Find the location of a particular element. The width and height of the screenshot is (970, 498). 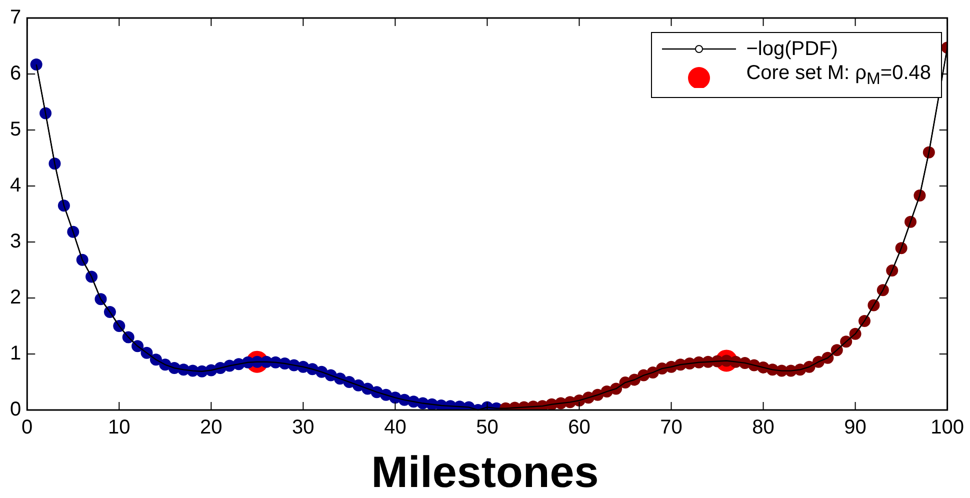

y-tick-label: 2 is located at coordinates (16, 297).